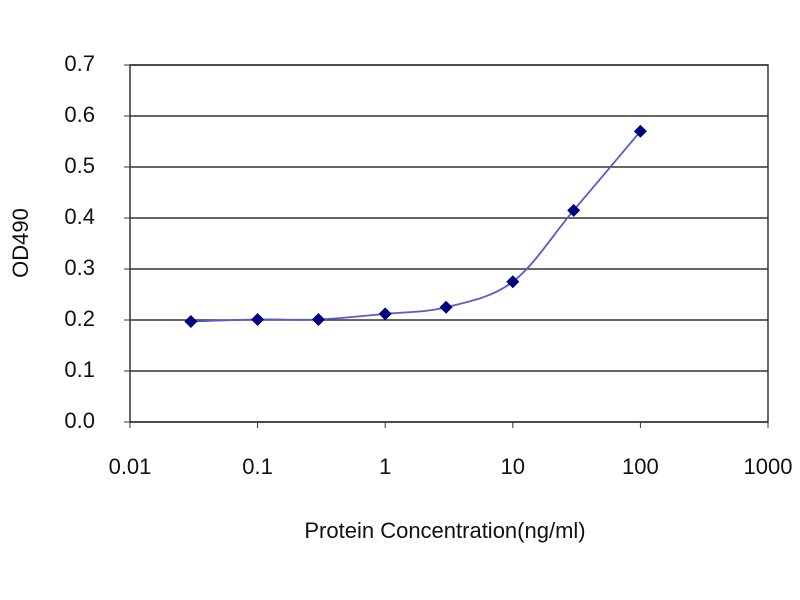 The width and height of the screenshot is (800, 600). Describe the element at coordinates (79, 216) in the screenshot. I see `y-tick-label: 0.4` at that location.